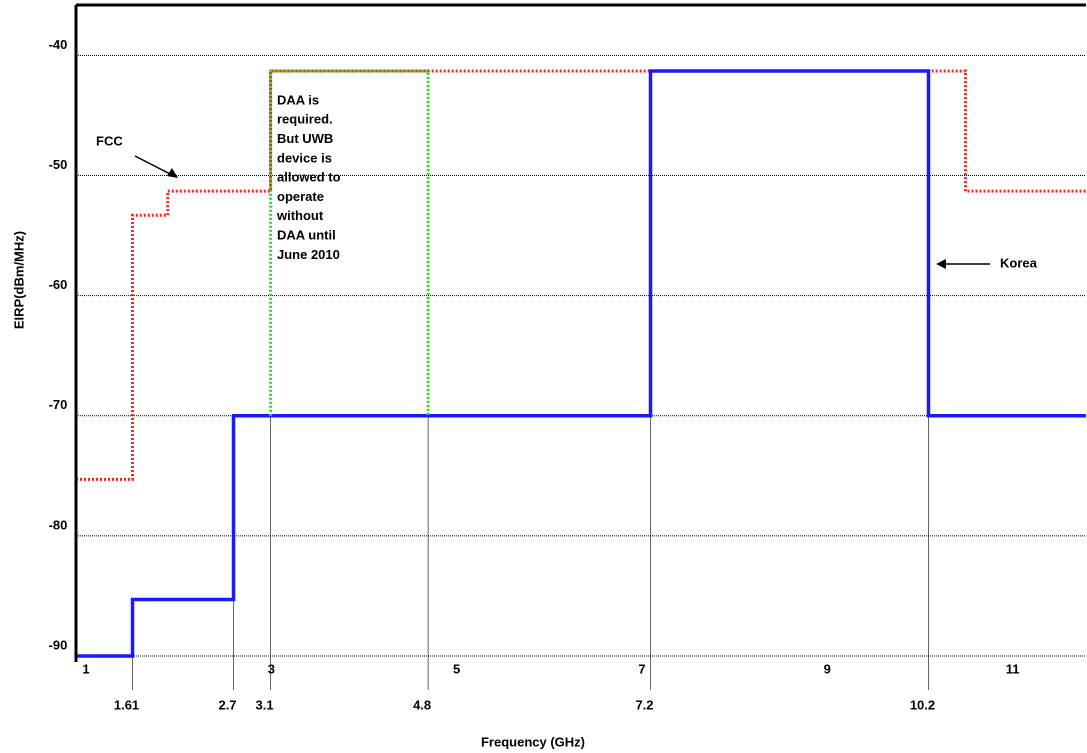 This screenshot has width=1087, height=753. Describe the element at coordinates (305, 138) in the screenshot. I see `annotation: But UWB` at that location.